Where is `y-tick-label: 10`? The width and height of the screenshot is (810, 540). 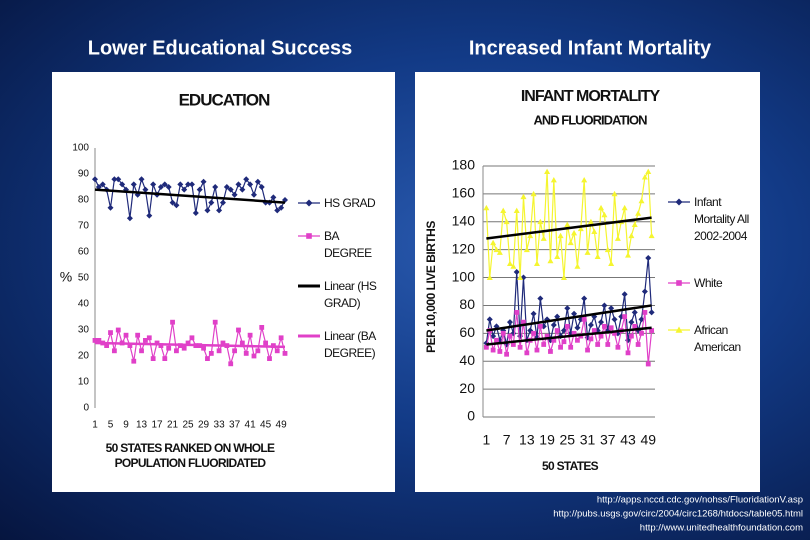 y-tick-label: 10 is located at coordinates (84, 382).